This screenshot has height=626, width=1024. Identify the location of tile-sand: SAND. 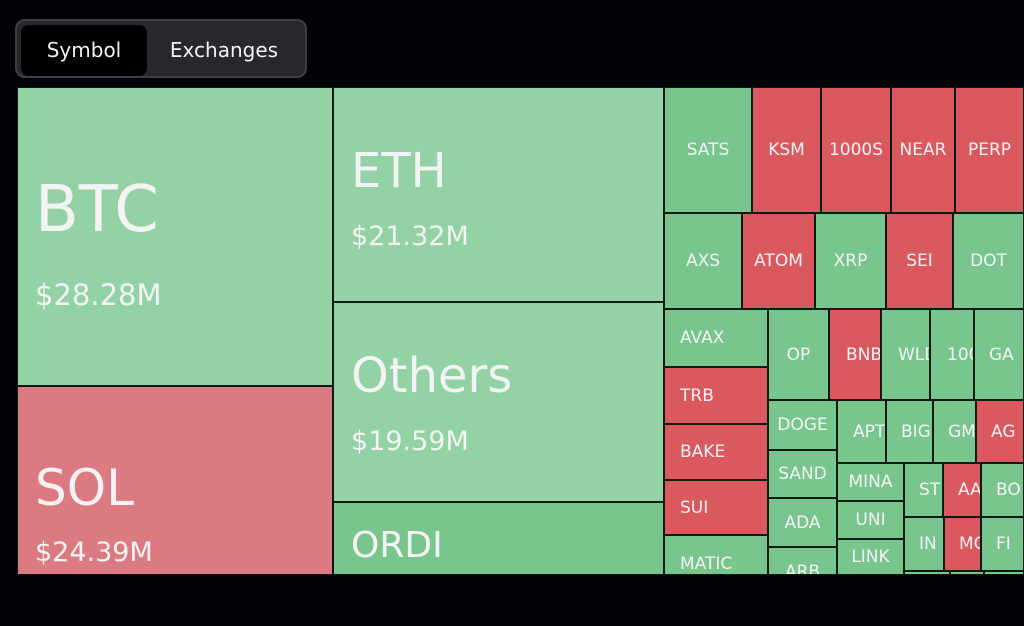
(802, 474).